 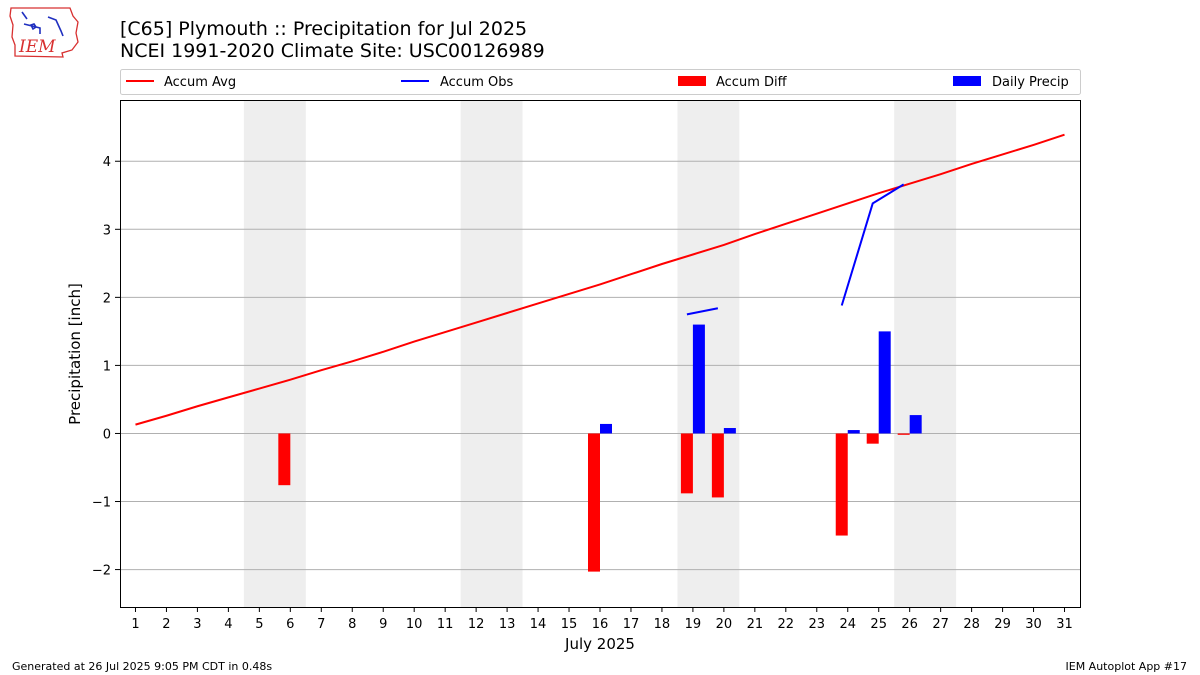 I want to click on y-tick-label-3: 3, so click(x=107, y=230).